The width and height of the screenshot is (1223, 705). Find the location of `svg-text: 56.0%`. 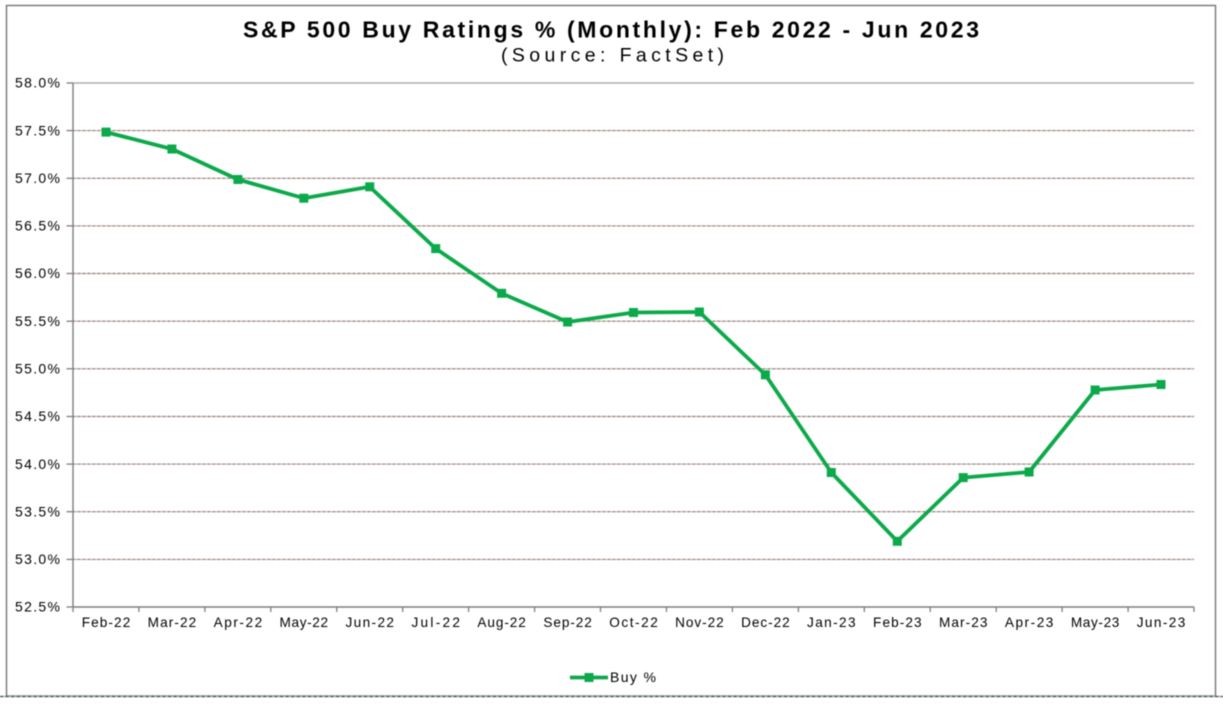

svg-text: 56.0% is located at coordinates (37, 273).